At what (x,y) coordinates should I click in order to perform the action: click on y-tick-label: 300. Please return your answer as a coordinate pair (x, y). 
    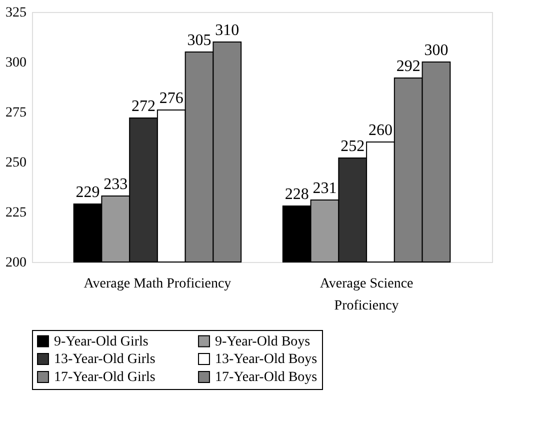
    Looking at the image, I should click on (16, 63).